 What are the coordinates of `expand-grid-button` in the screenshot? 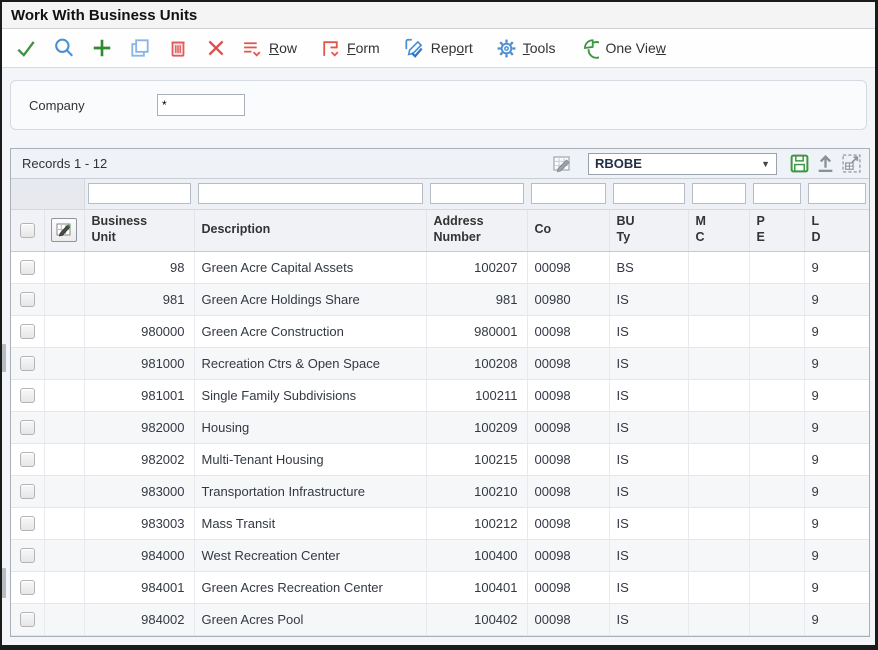 It's located at (851, 164).